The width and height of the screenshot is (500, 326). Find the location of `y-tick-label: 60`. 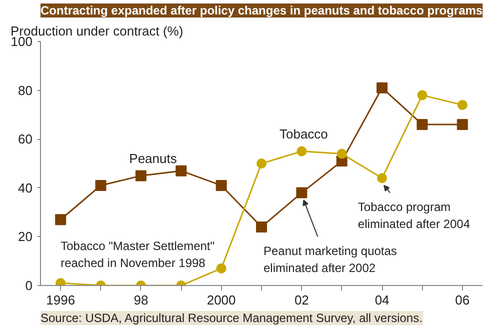

y-tick-label: 60 is located at coordinates (25, 139).